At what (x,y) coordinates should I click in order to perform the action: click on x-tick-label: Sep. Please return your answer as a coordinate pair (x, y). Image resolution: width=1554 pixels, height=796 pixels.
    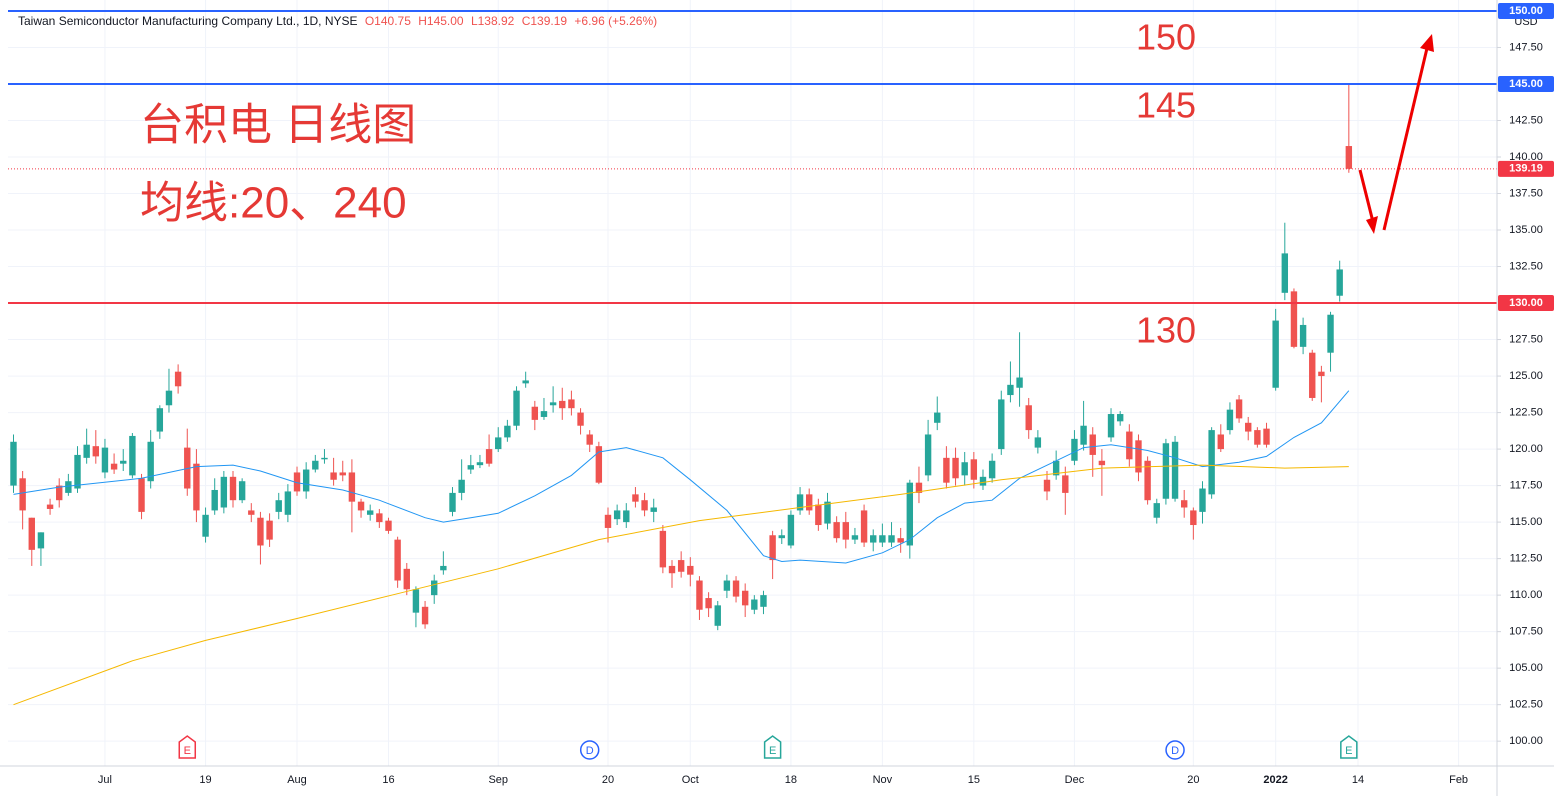
    Looking at the image, I should click on (498, 780).